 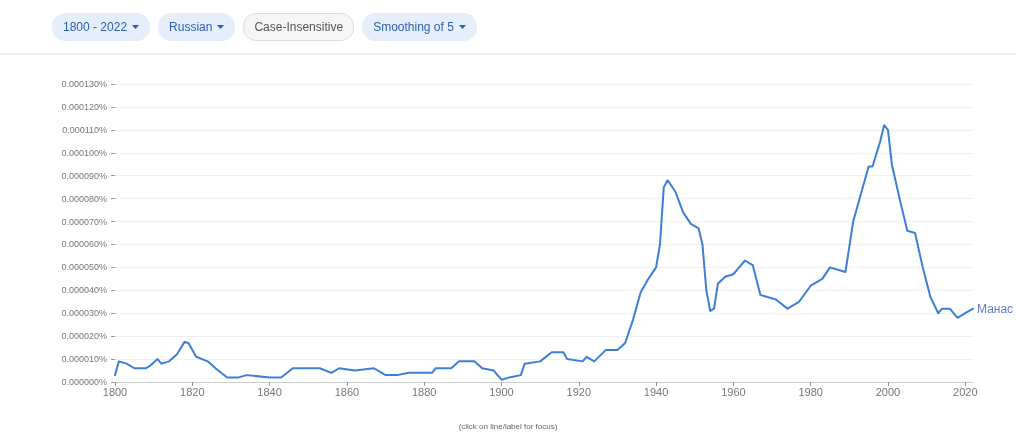 What do you see at coordinates (508, 426) in the screenshot?
I see `text: (click on line/label for focus)` at bounding box center [508, 426].